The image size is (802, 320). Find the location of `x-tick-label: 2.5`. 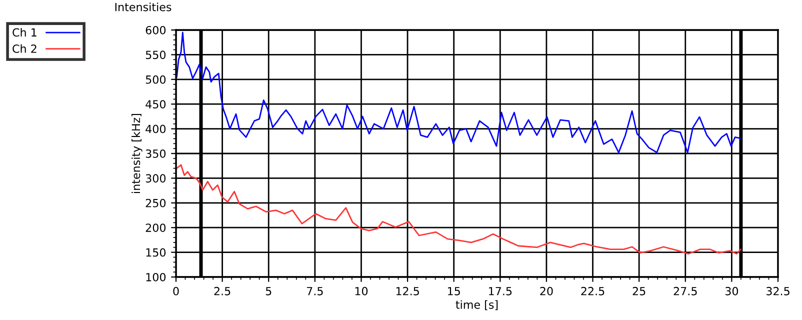

x-tick-label: 2.5 is located at coordinates (222, 291).